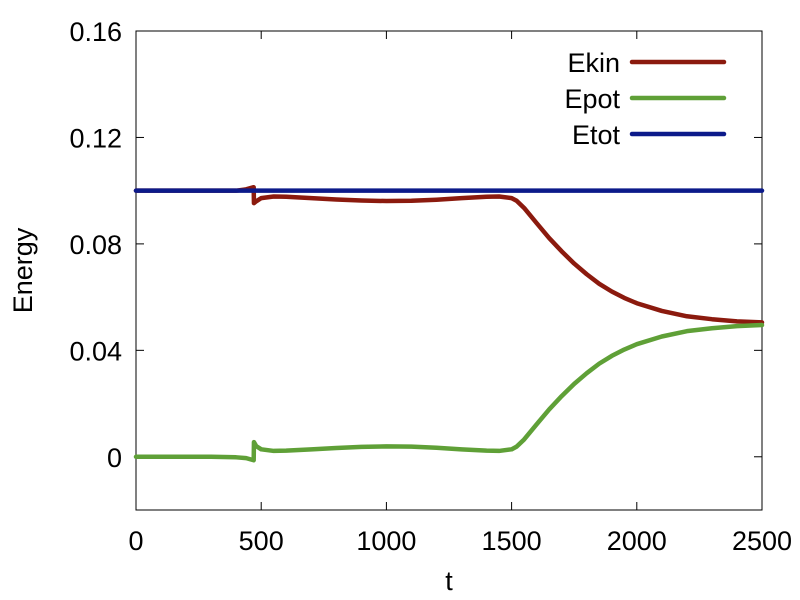  I want to click on x-tick-label: 500, so click(261, 541).